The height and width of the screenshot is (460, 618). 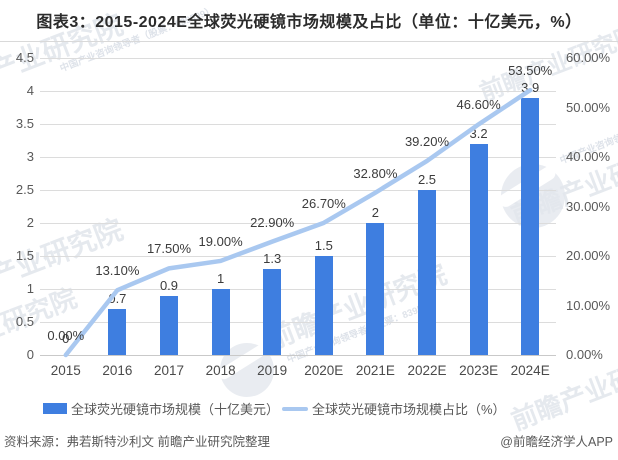 I want to click on legend-item-line: 全球荧光硬镜市场规模占比（%）, so click(x=394, y=408).